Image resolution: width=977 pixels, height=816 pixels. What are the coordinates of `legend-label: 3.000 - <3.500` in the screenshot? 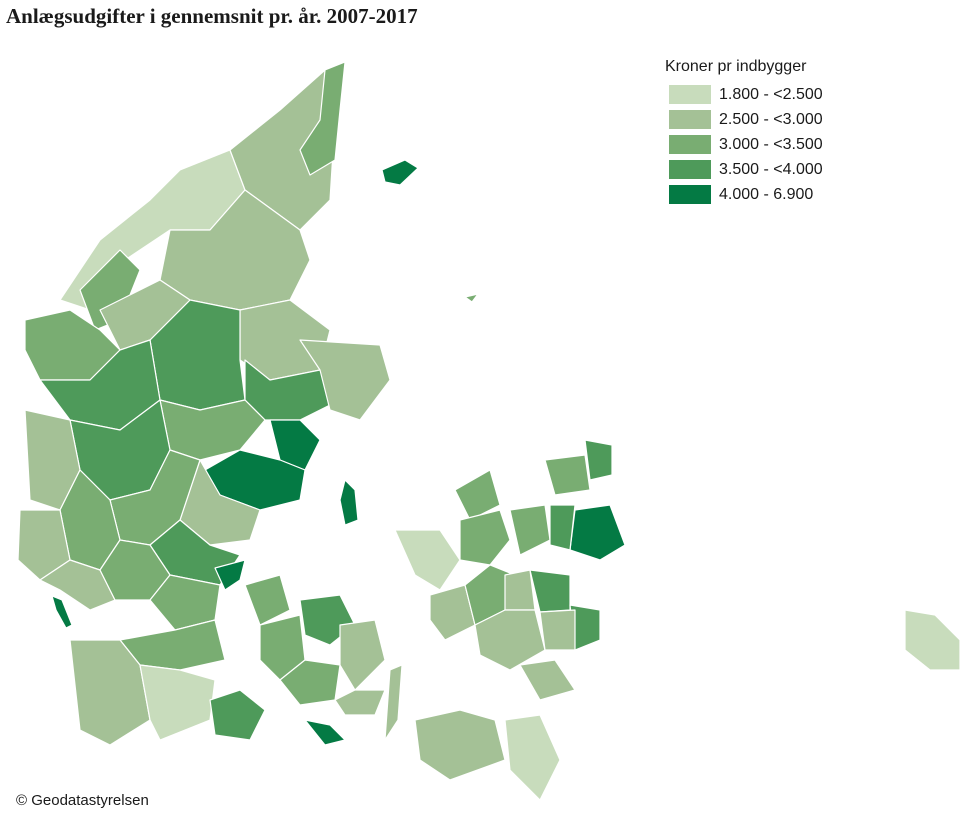 It's located at (771, 144).